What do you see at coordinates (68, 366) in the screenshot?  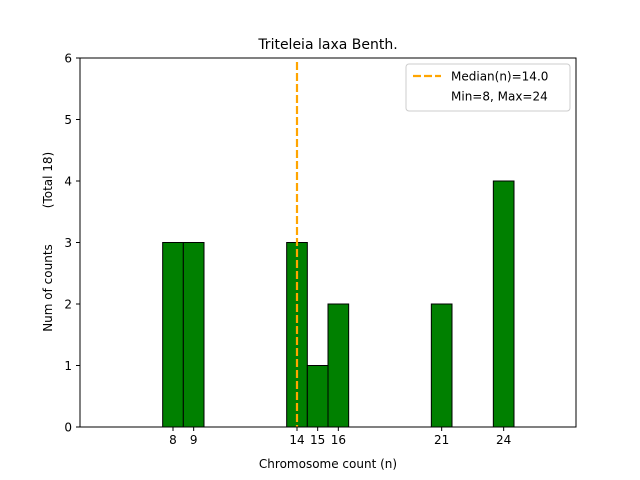 I see `y-tick-label: 1` at bounding box center [68, 366].